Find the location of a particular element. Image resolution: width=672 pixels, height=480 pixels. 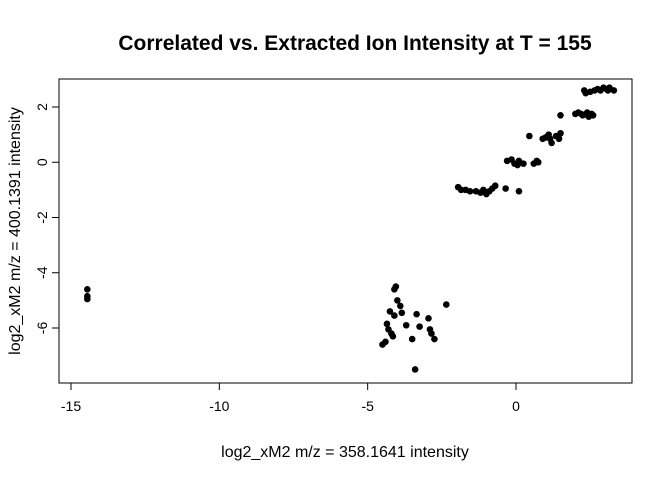

x-tick-label: -10 is located at coordinates (219, 406).